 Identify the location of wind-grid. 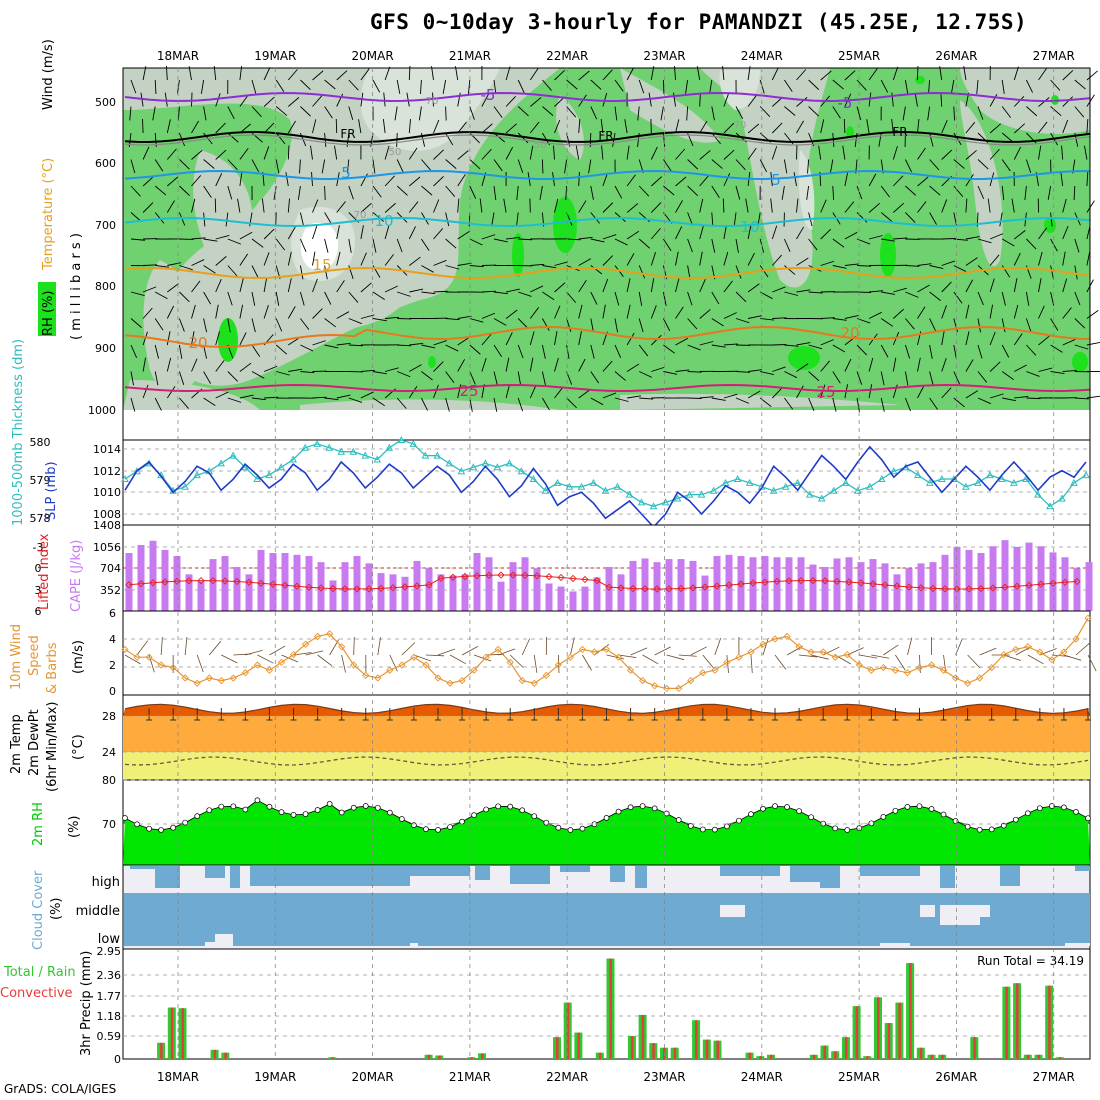
(606, 653).